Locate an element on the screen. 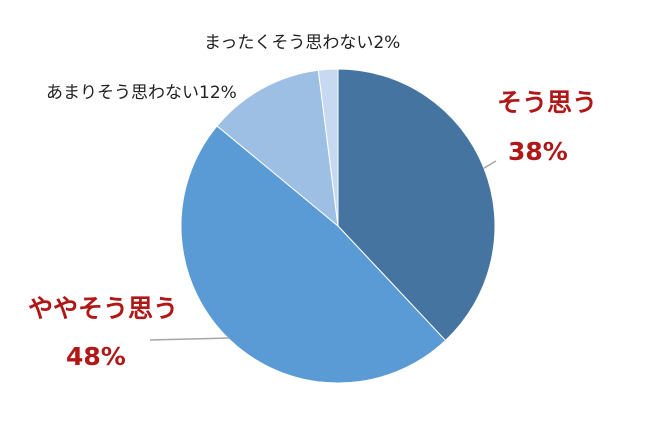  label-sou-omou-percent: 38% is located at coordinates (538, 151).